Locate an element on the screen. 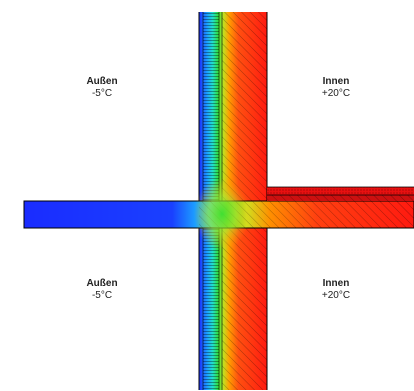 The width and height of the screenshot is (414, 391). floor-insulation-hatch is located at coordinates (340, 198).